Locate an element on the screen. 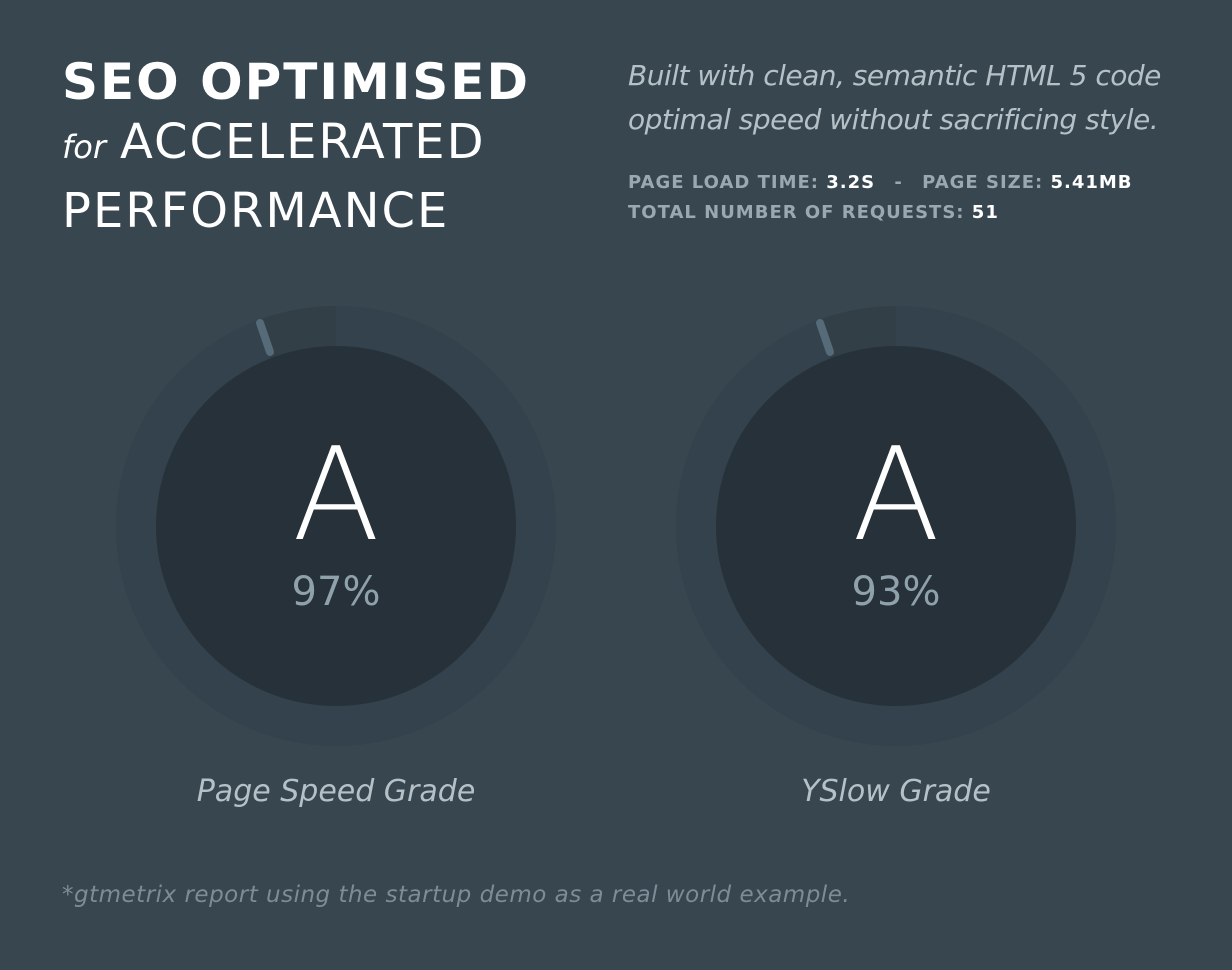  page-title: SEO OPTIMISED for ACCELERATED PERFORMANCE is located at coordinates (296, 145).